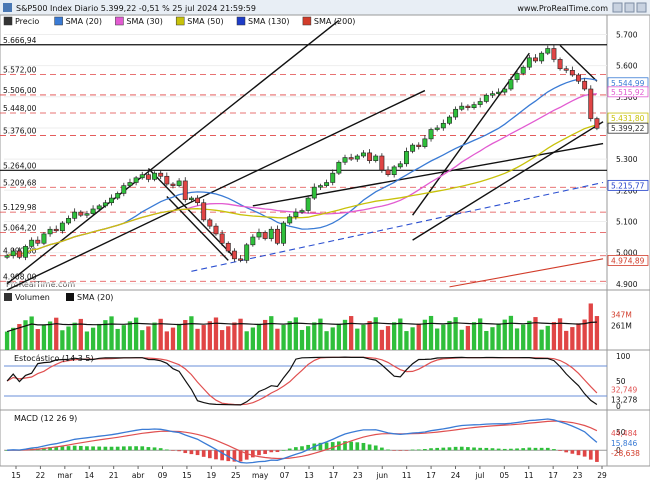 Image resolution: width=650 pixels, height=483 pixels. What do you see at coordinates (526, 273) in the screenshot?
I see `trendline` at bounding box center [526, 273].